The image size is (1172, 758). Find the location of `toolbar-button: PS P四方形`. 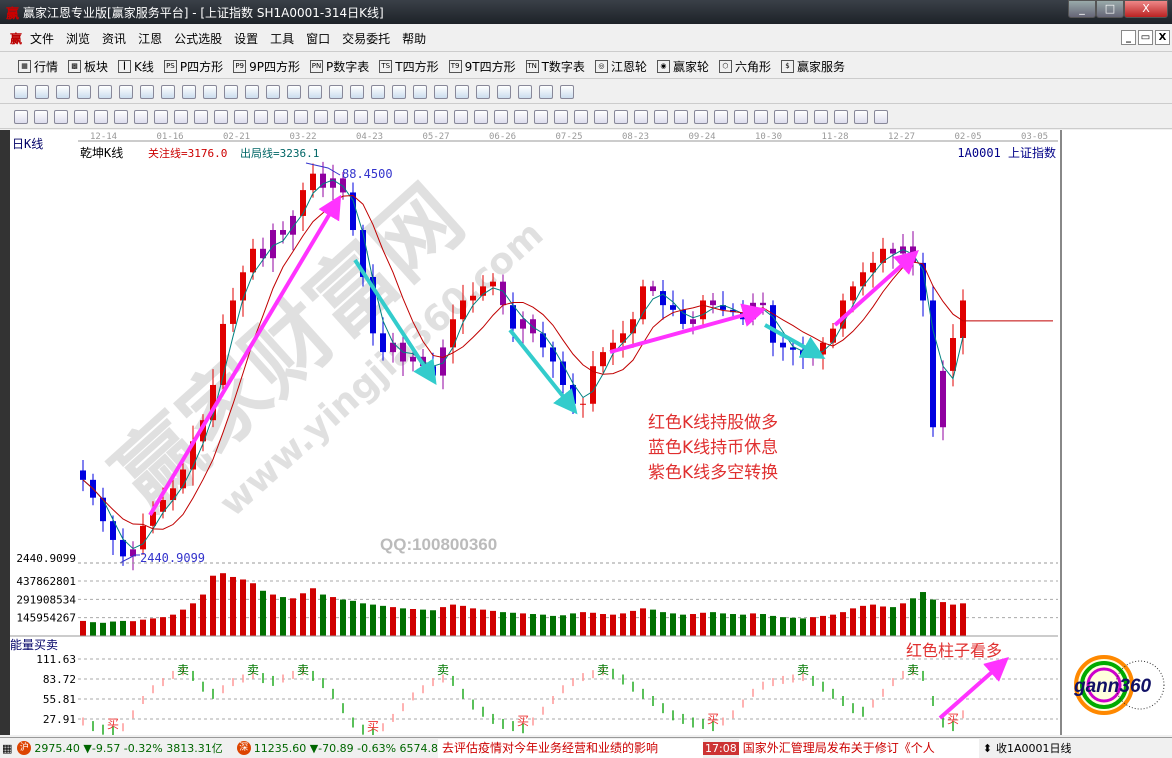

toolbar-button: PS P四方形 is located at coordinates (193, 66).